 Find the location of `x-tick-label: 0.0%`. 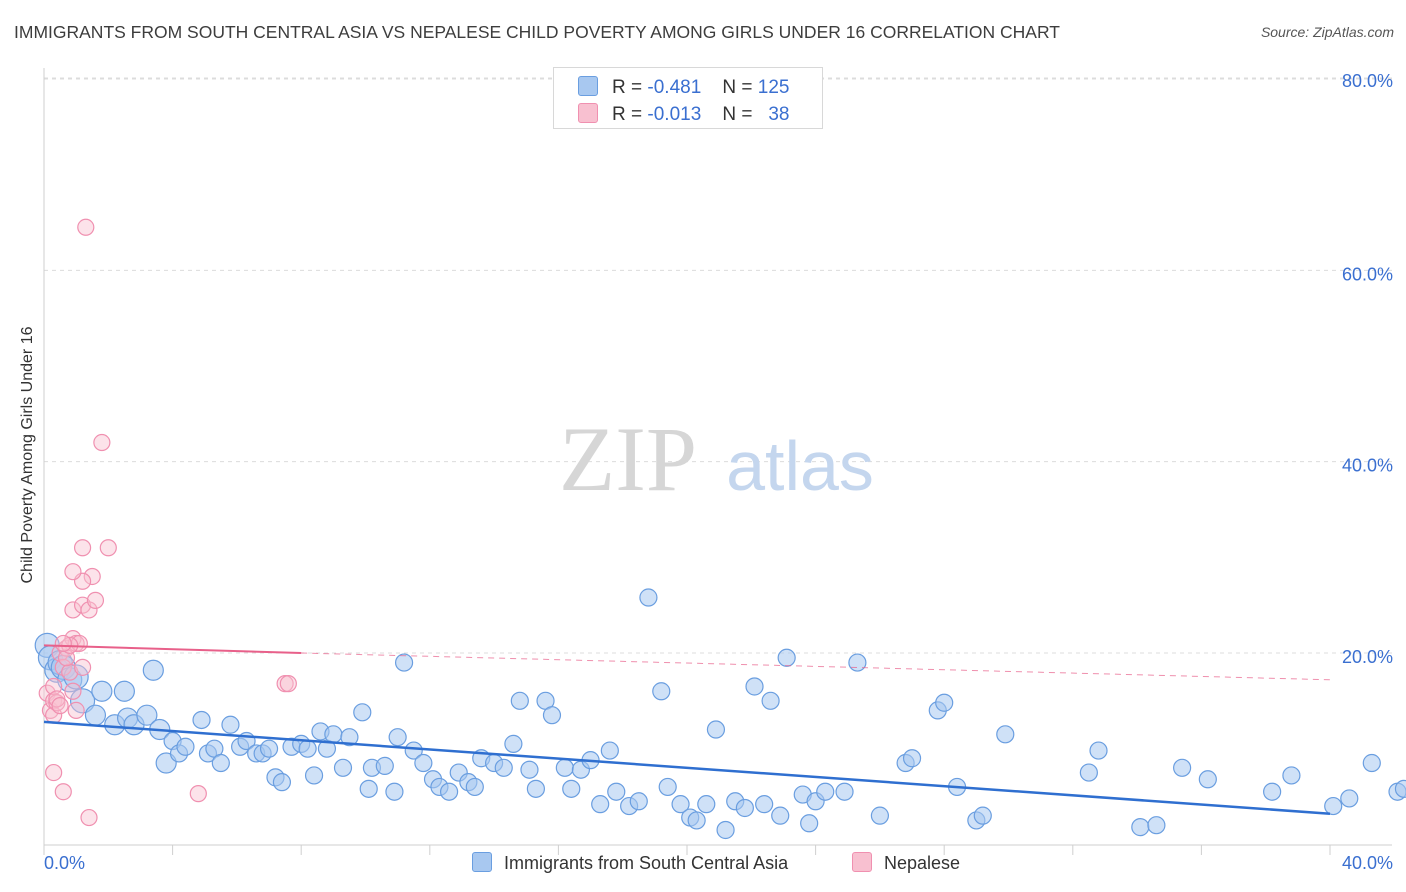

x-tick-label: 0.0% is located at coordinates (64, 863).